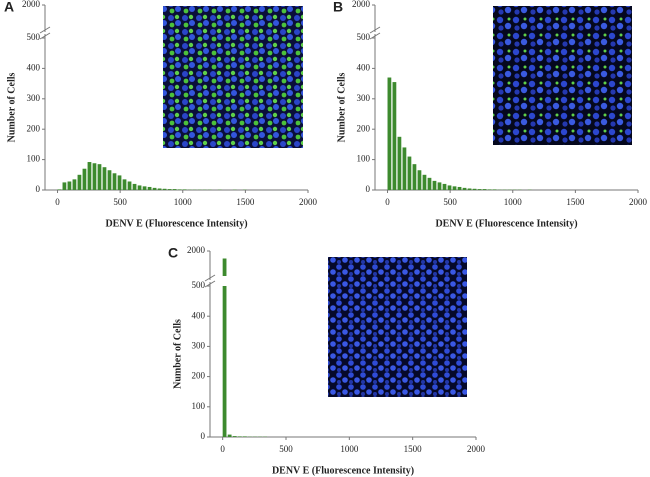  What do you see at coordinates (9, 7) in the screenshot?
I see `panel-label: A` at bounding box center [9, 7].